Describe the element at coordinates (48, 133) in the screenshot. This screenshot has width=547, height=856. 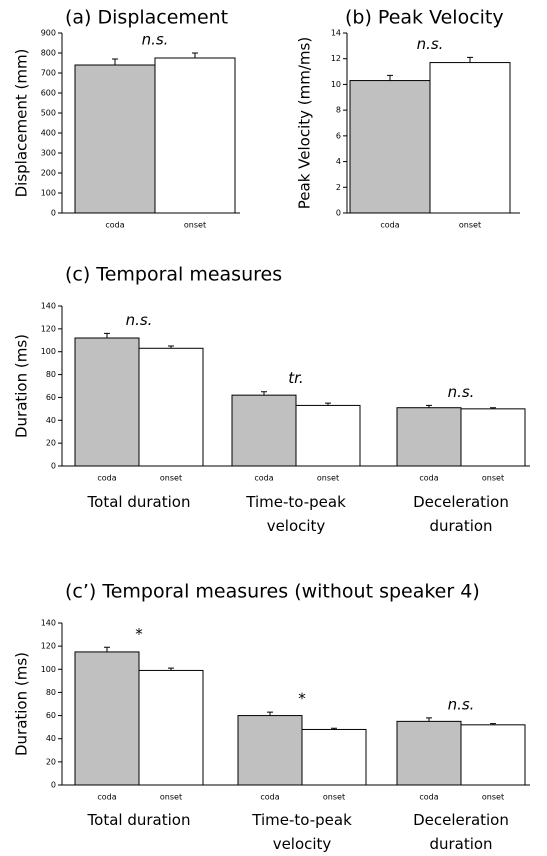
I see `y-tick-label: 400` at that location.